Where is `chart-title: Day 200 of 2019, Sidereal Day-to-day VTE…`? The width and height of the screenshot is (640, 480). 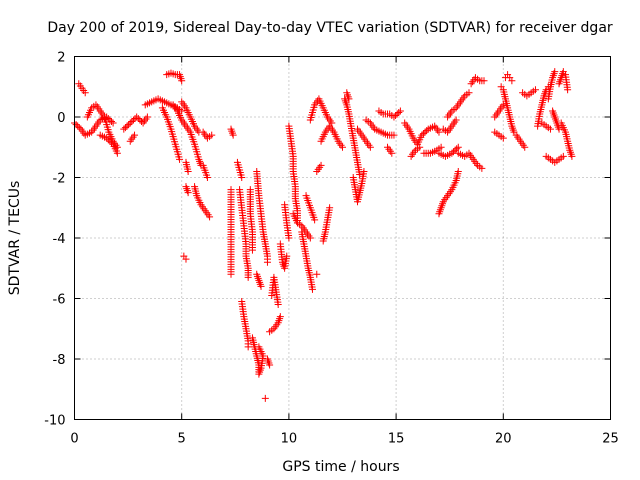 chart-title: Day 200 of 2019, Sidereal Day-to-day VTE… is located at coordinates (330, 28).